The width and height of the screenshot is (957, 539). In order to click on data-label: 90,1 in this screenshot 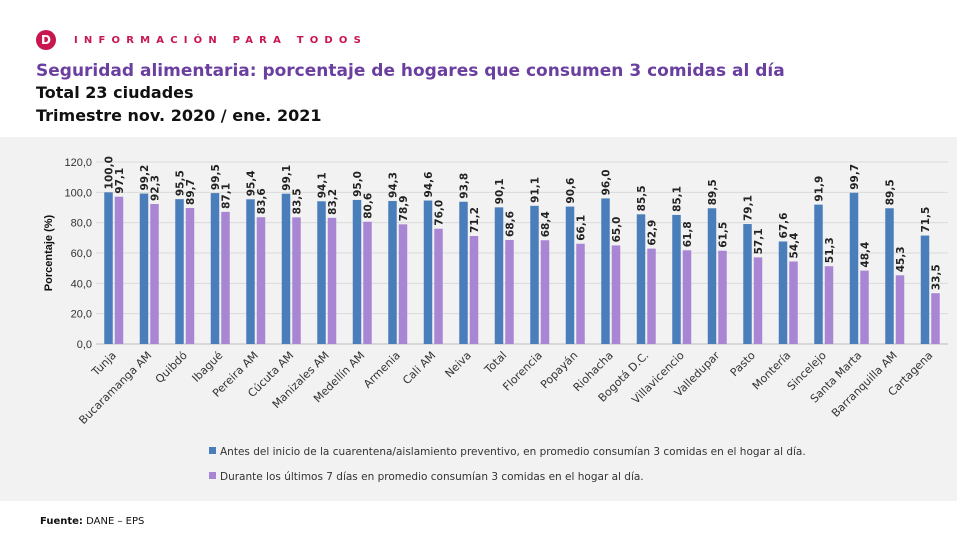, I will do `click(500, 191)`.